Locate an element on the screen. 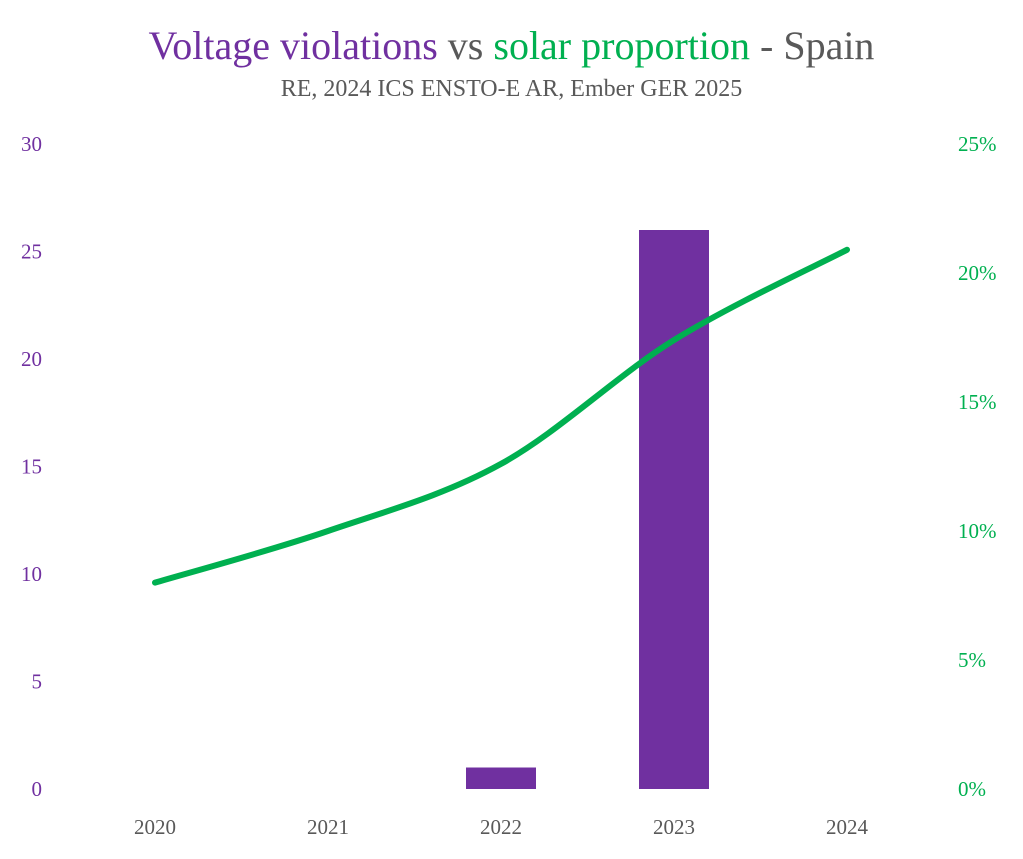 Image resolution: width=1023 pixels, height=859 pixels. left-tick-label: 30 is located at coordinates (31, 144).